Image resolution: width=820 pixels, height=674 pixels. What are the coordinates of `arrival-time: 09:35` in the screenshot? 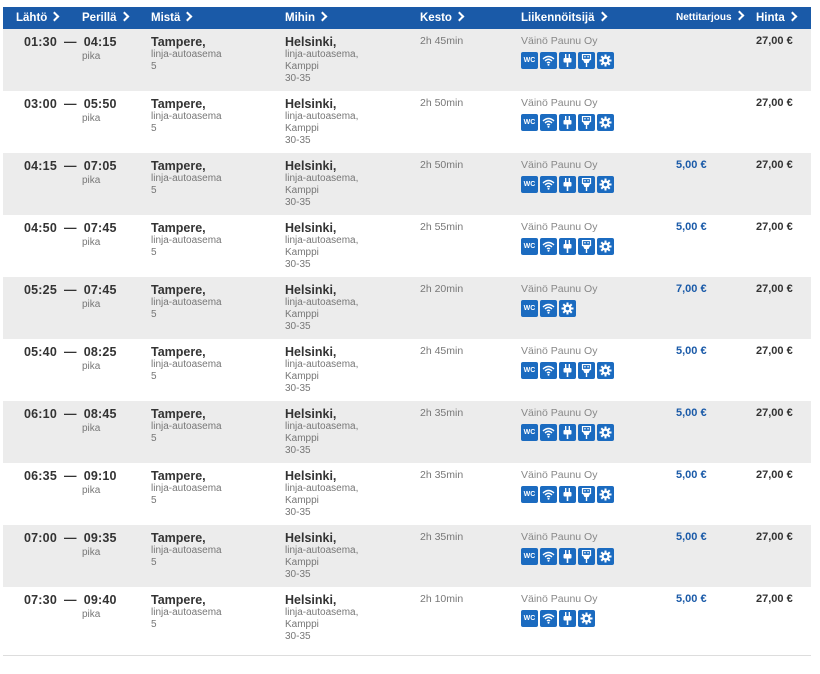 It's located at (100, 538).